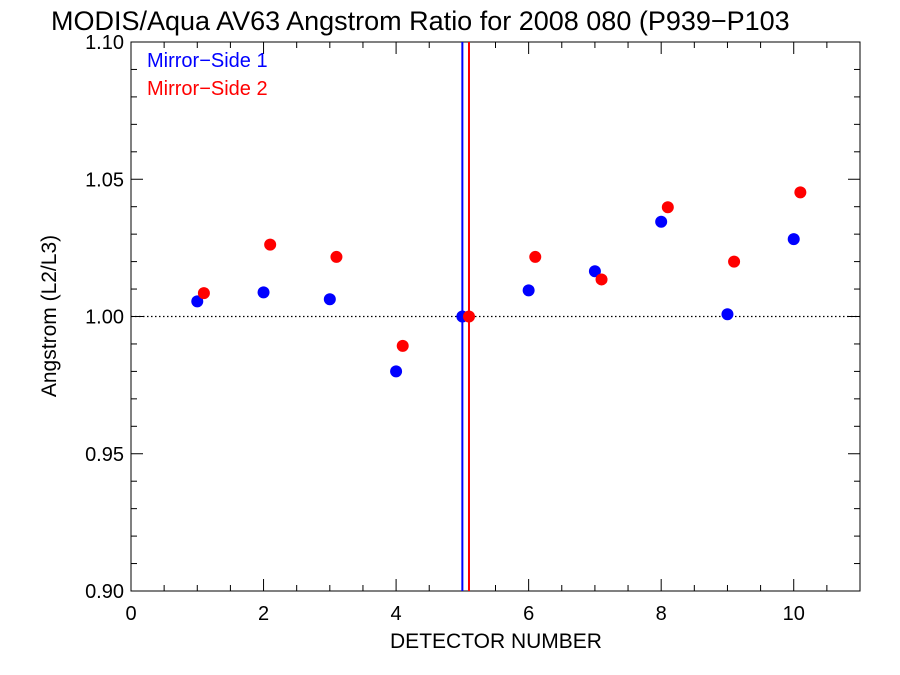 This screenshot has height=675, width=900. Describe the element at coordinates (104, 318) in the screenshot. I see `y-tick-label: 1.00` at that location.